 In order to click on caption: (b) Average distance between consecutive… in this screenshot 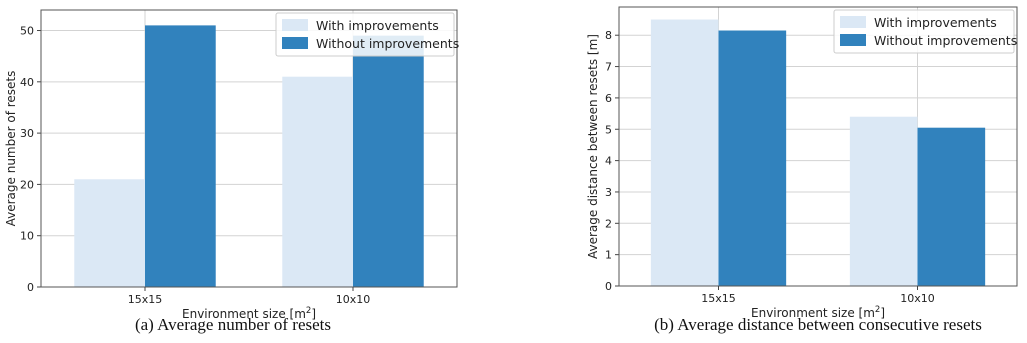, I will do `click(818, 324)`.